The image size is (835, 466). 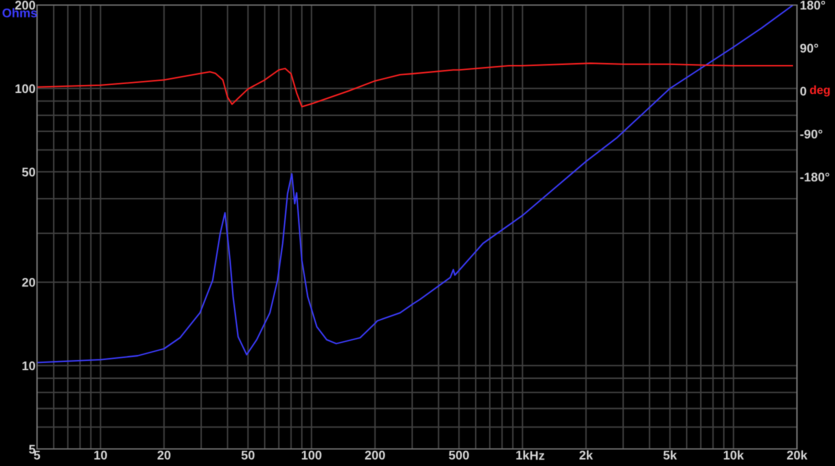 What do you see at coordinates (813, 5) in the screenshot?
I see `y2-tick-label: 180°` at bounding box center [813, 5].